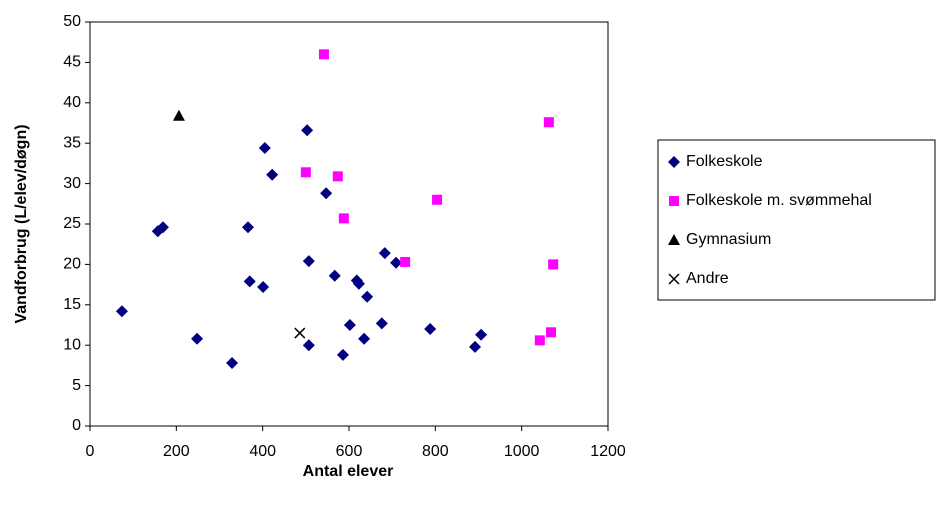  Describe the element at coordinates (90, 451) in the screenshot. I see `x-tick-label: 0` at that location.